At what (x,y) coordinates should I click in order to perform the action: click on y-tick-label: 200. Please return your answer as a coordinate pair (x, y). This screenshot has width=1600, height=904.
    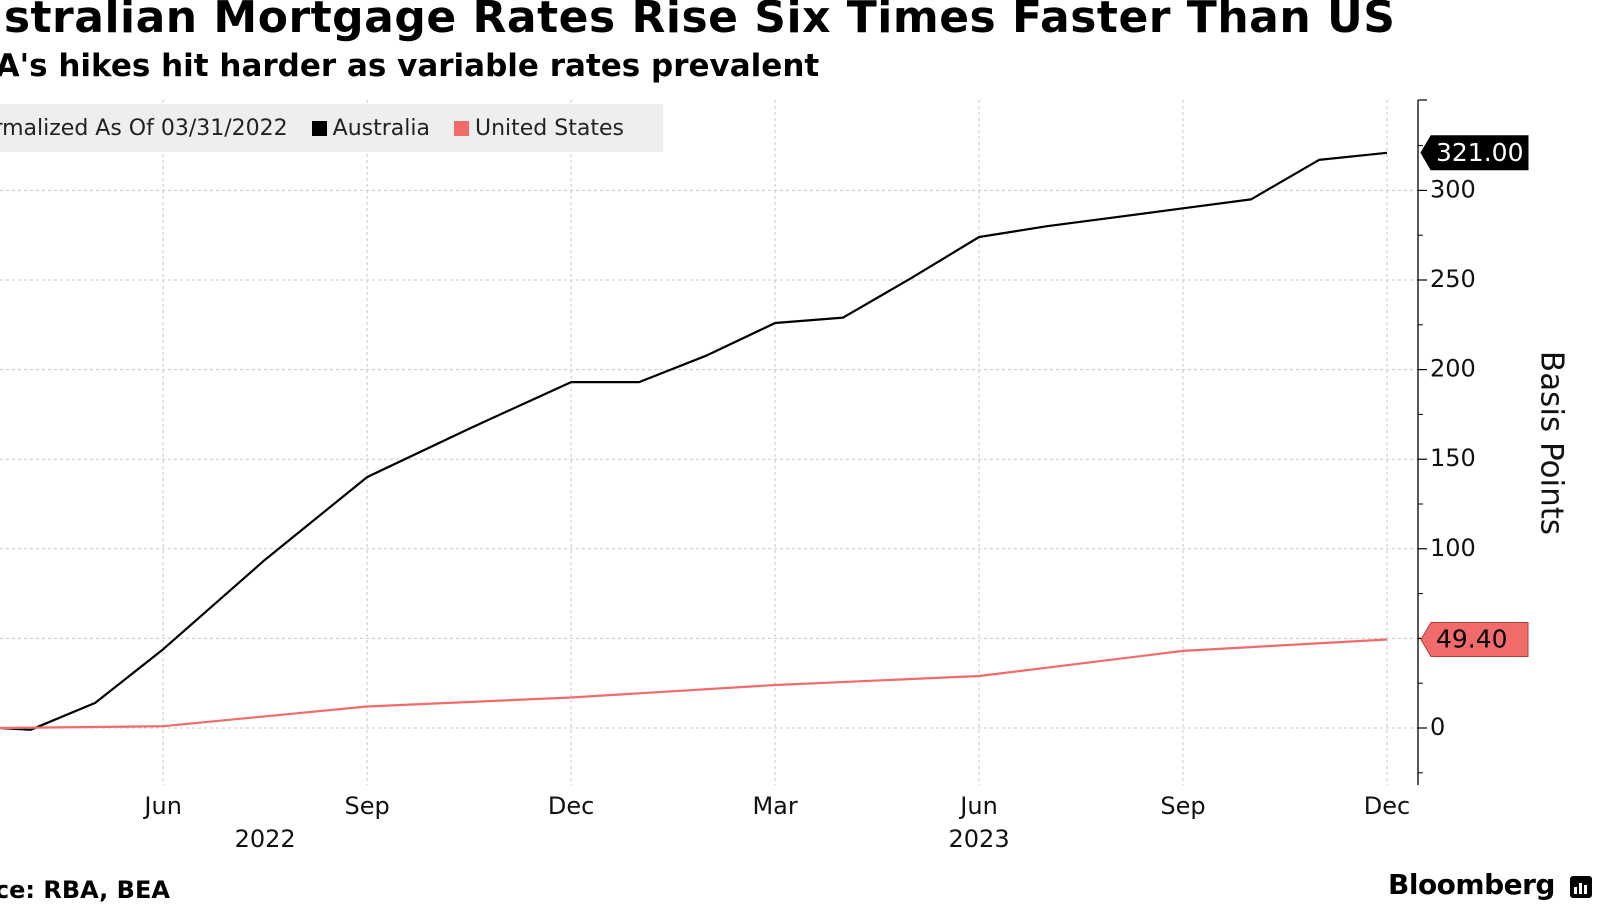
    Looking at the image, I should click on (1453, 369).